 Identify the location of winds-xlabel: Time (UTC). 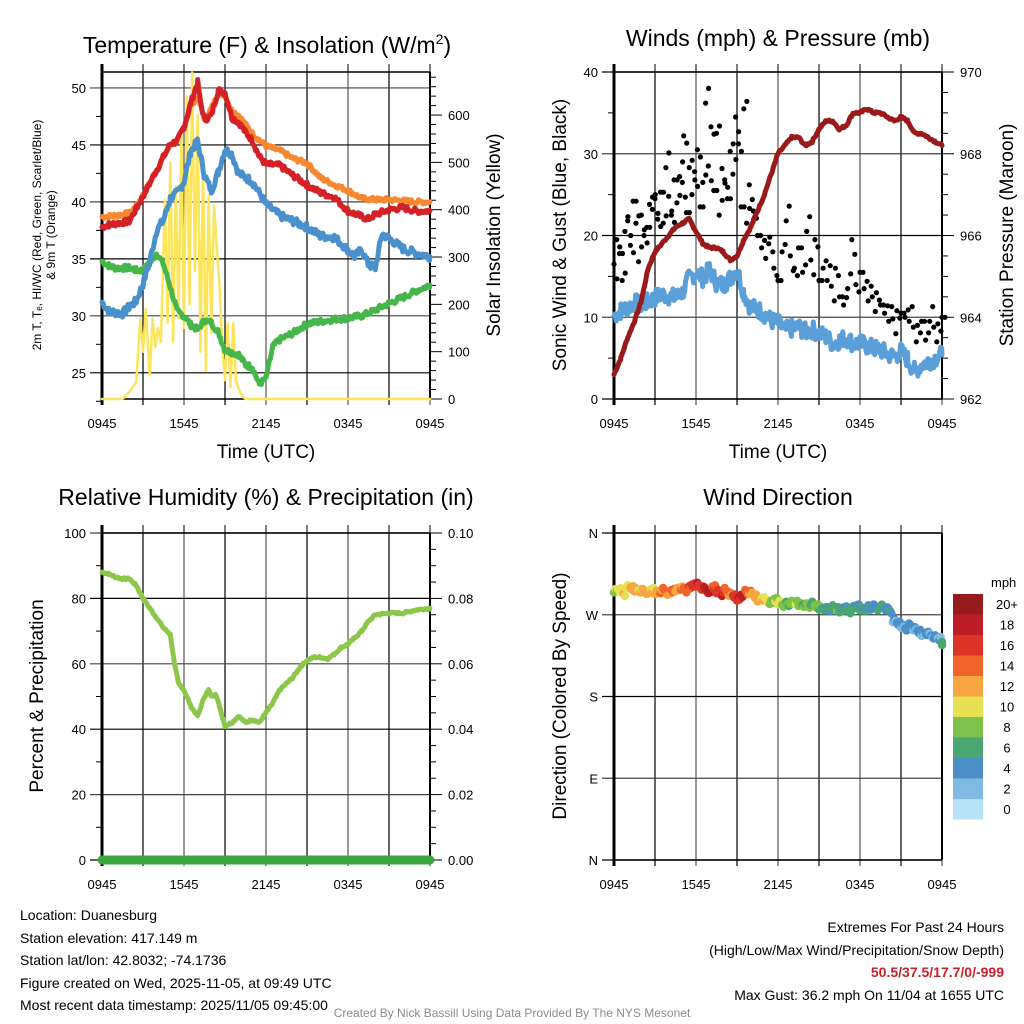
(778, 452).